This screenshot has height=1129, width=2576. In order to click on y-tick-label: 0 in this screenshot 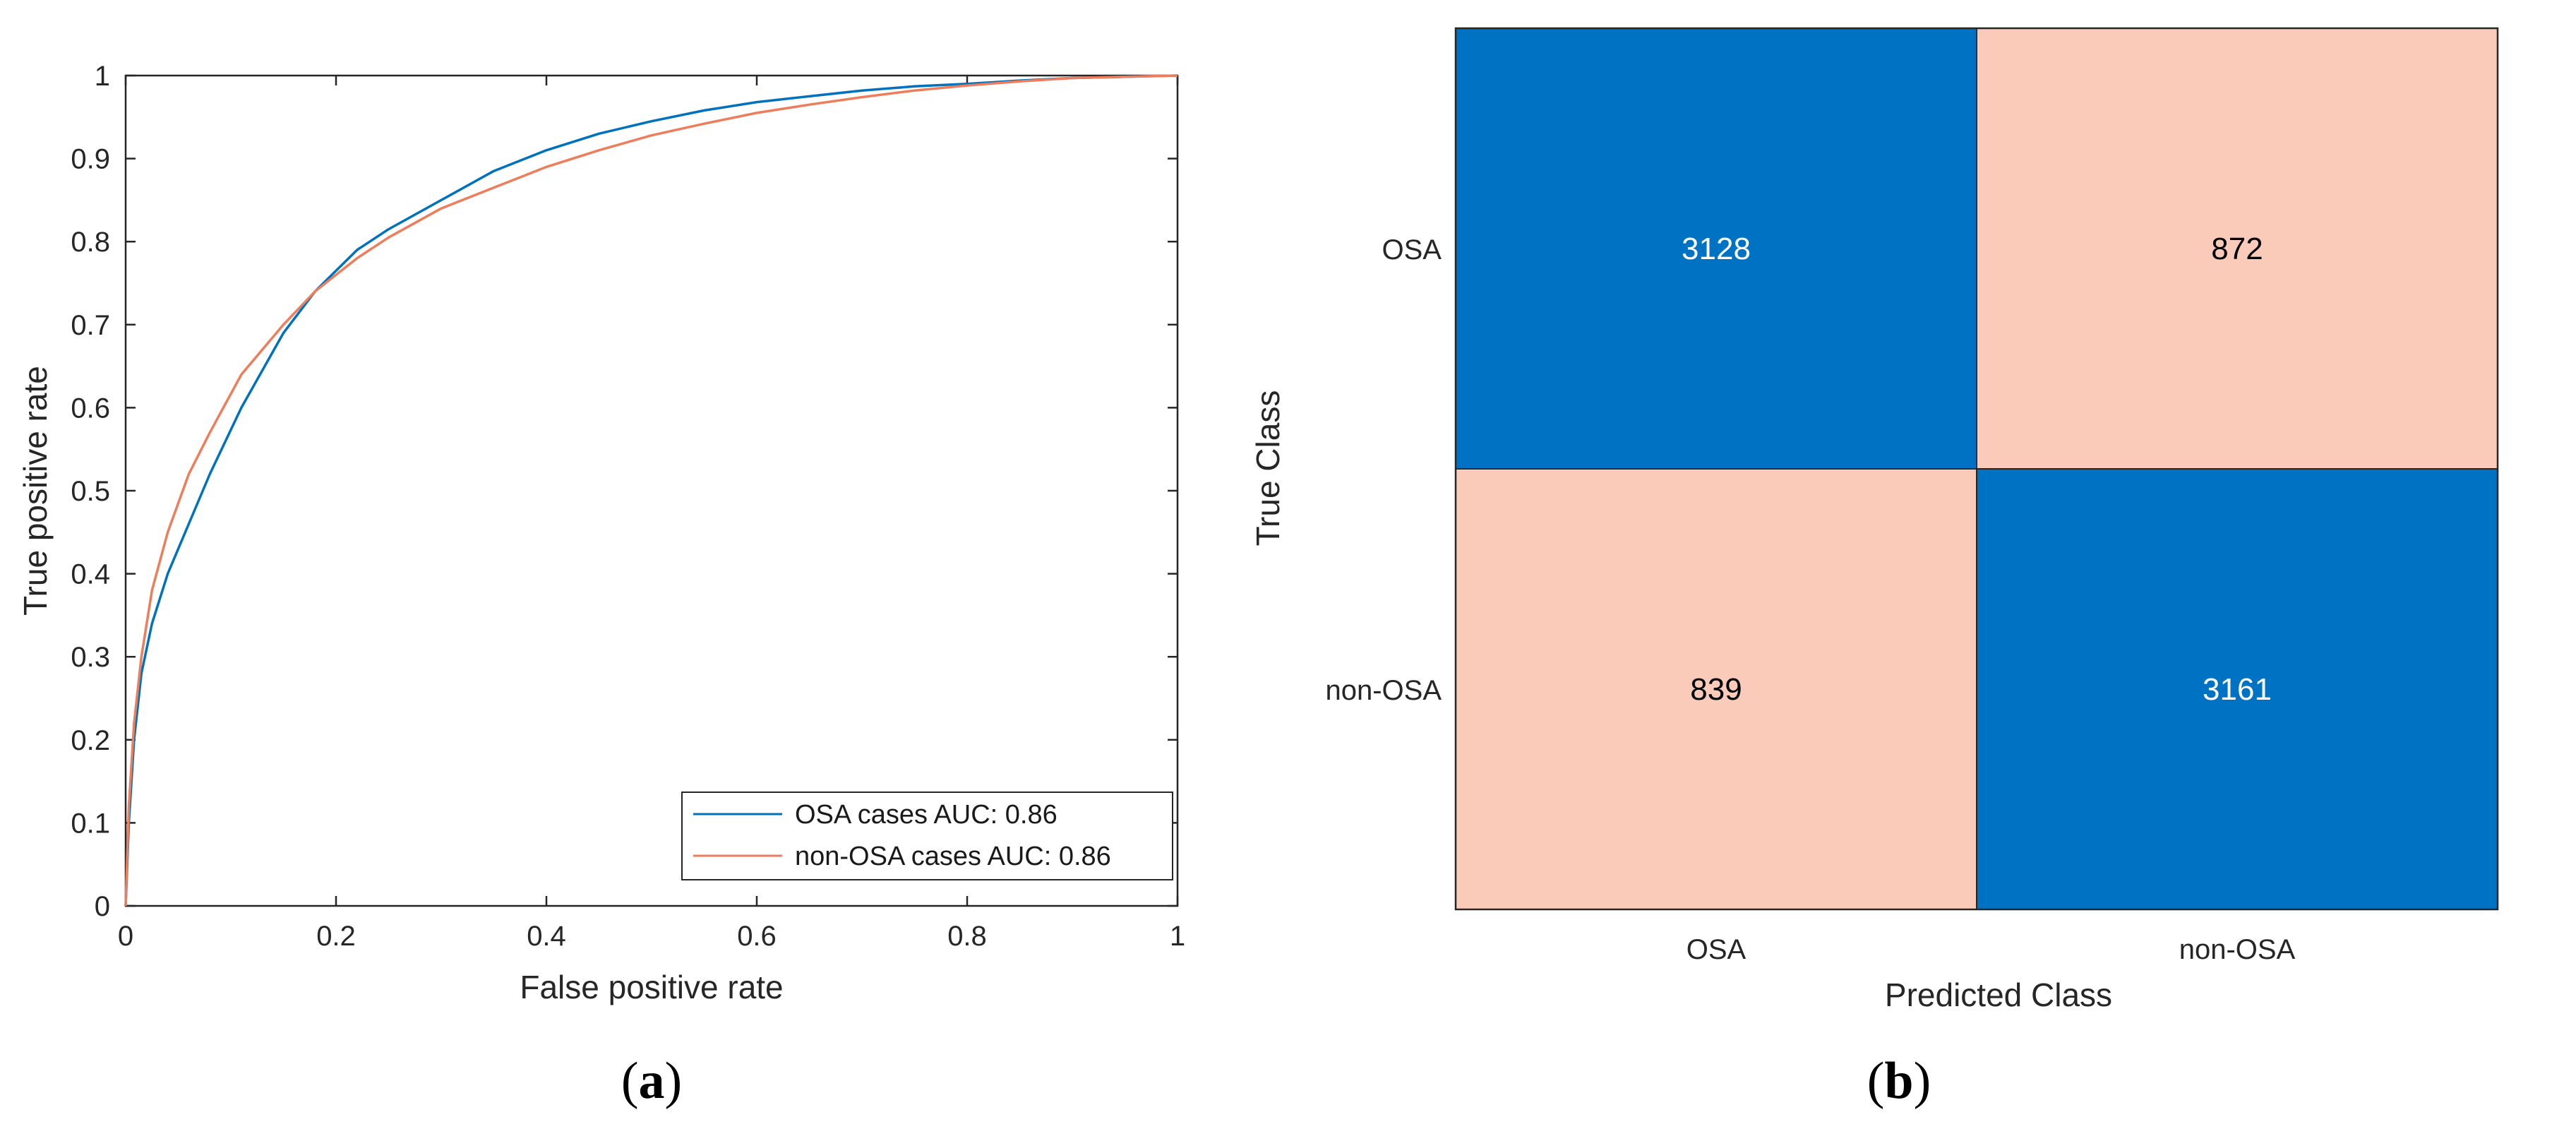, I will do `click(102, 906)`.